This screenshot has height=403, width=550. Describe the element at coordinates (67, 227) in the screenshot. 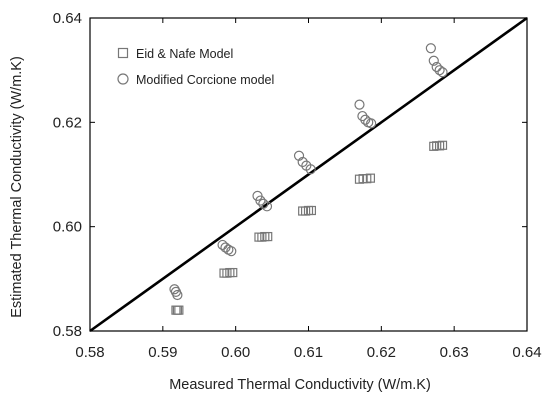

I see `y-tick-label: 0.60` at that location.